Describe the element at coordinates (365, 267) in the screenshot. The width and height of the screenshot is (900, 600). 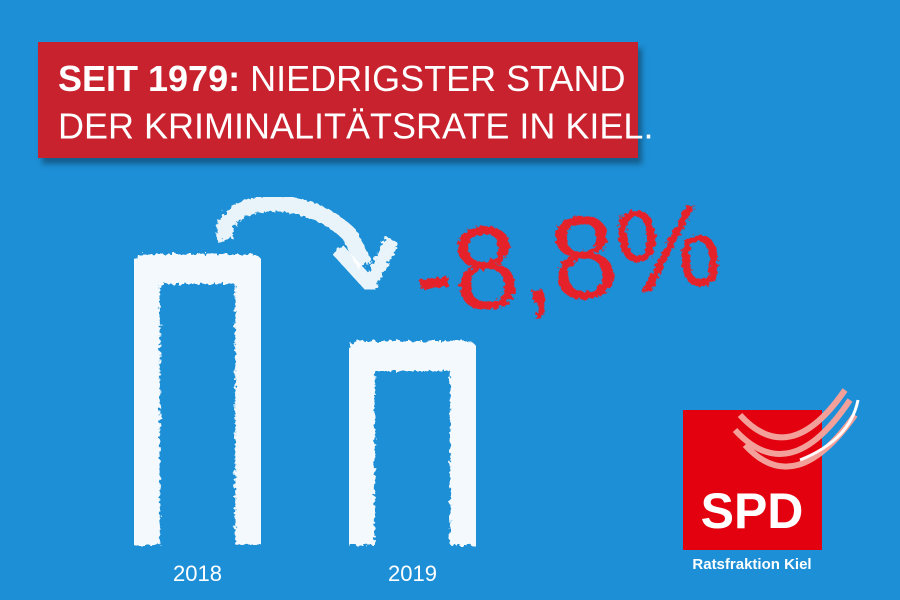
I see `arrow-head` at that location.